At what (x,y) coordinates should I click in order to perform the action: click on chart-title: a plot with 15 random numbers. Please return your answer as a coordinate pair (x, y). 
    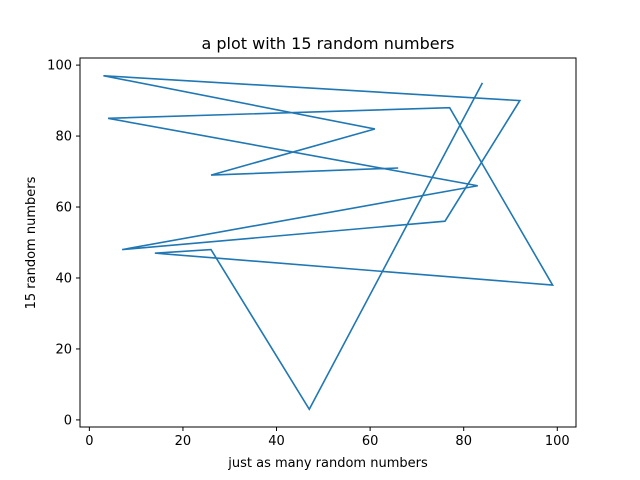
    Looking at the image, I should click on (327, 43).